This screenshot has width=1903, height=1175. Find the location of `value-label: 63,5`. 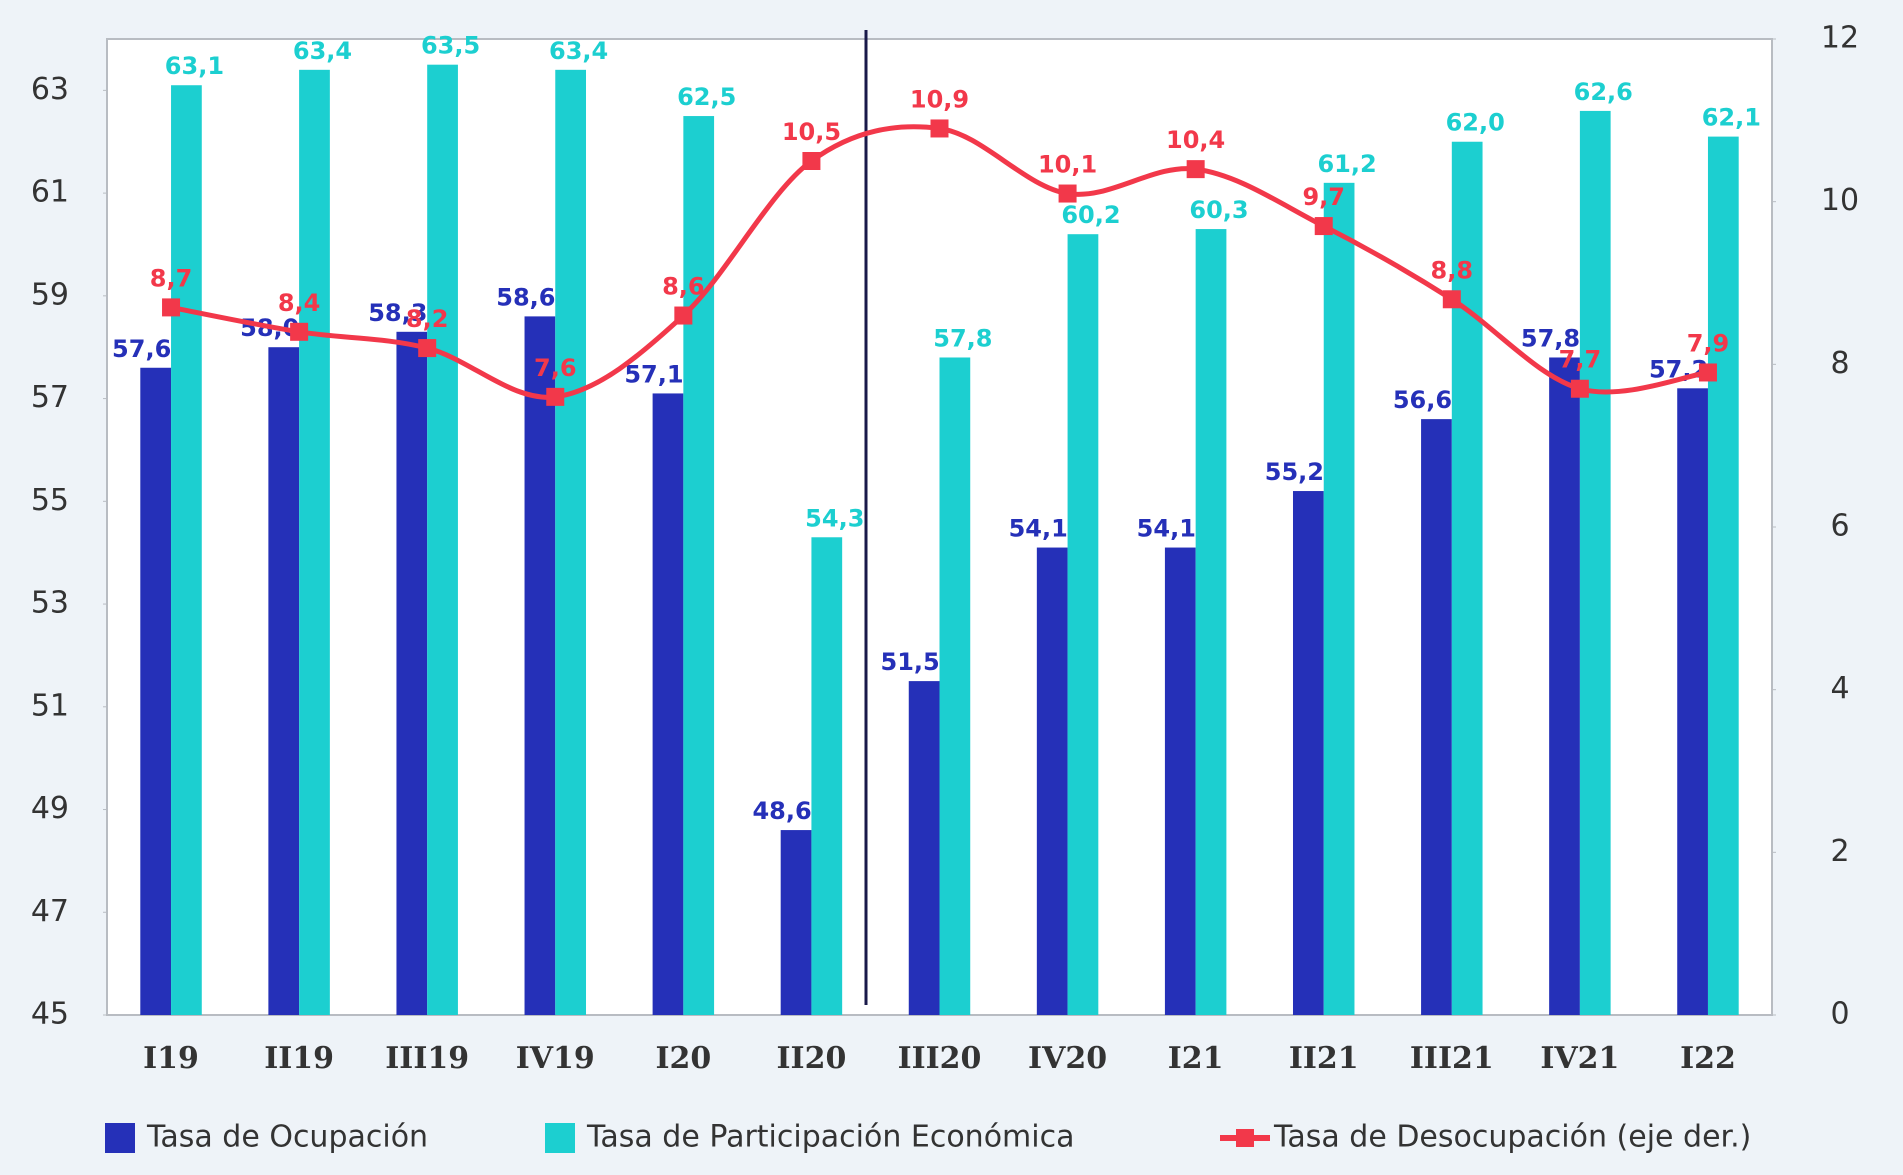

value-label: 63,5 is located at coordinates (450, 46).